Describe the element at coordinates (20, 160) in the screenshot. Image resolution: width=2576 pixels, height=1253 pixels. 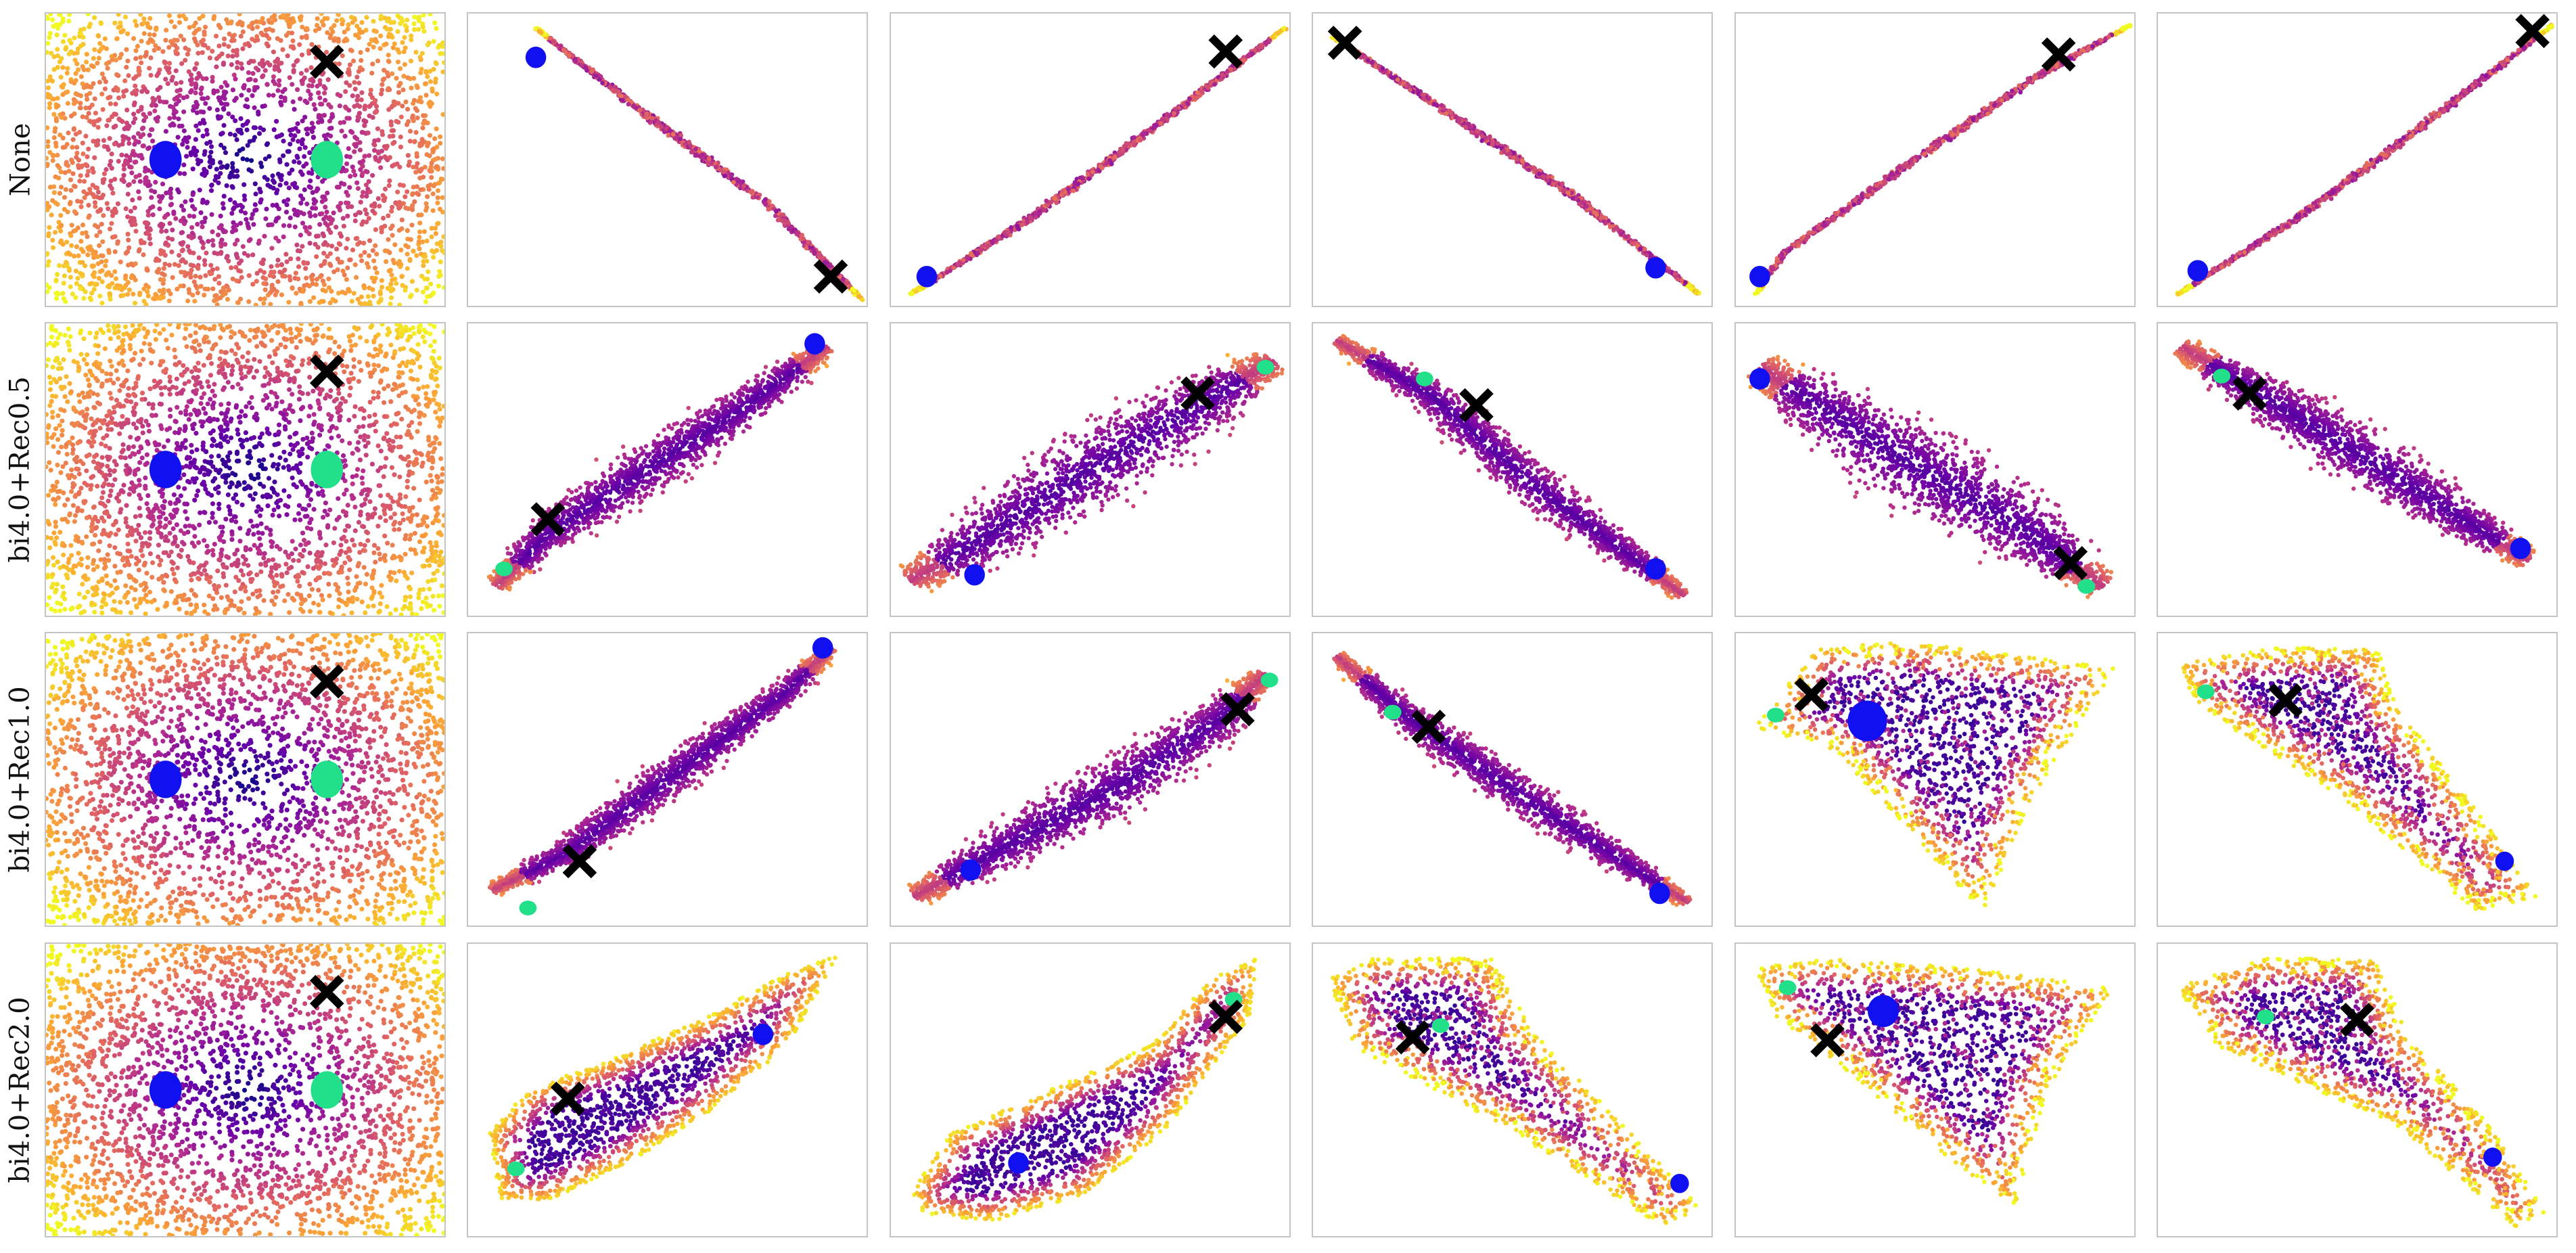
I see `row-label-text: None` at that location.